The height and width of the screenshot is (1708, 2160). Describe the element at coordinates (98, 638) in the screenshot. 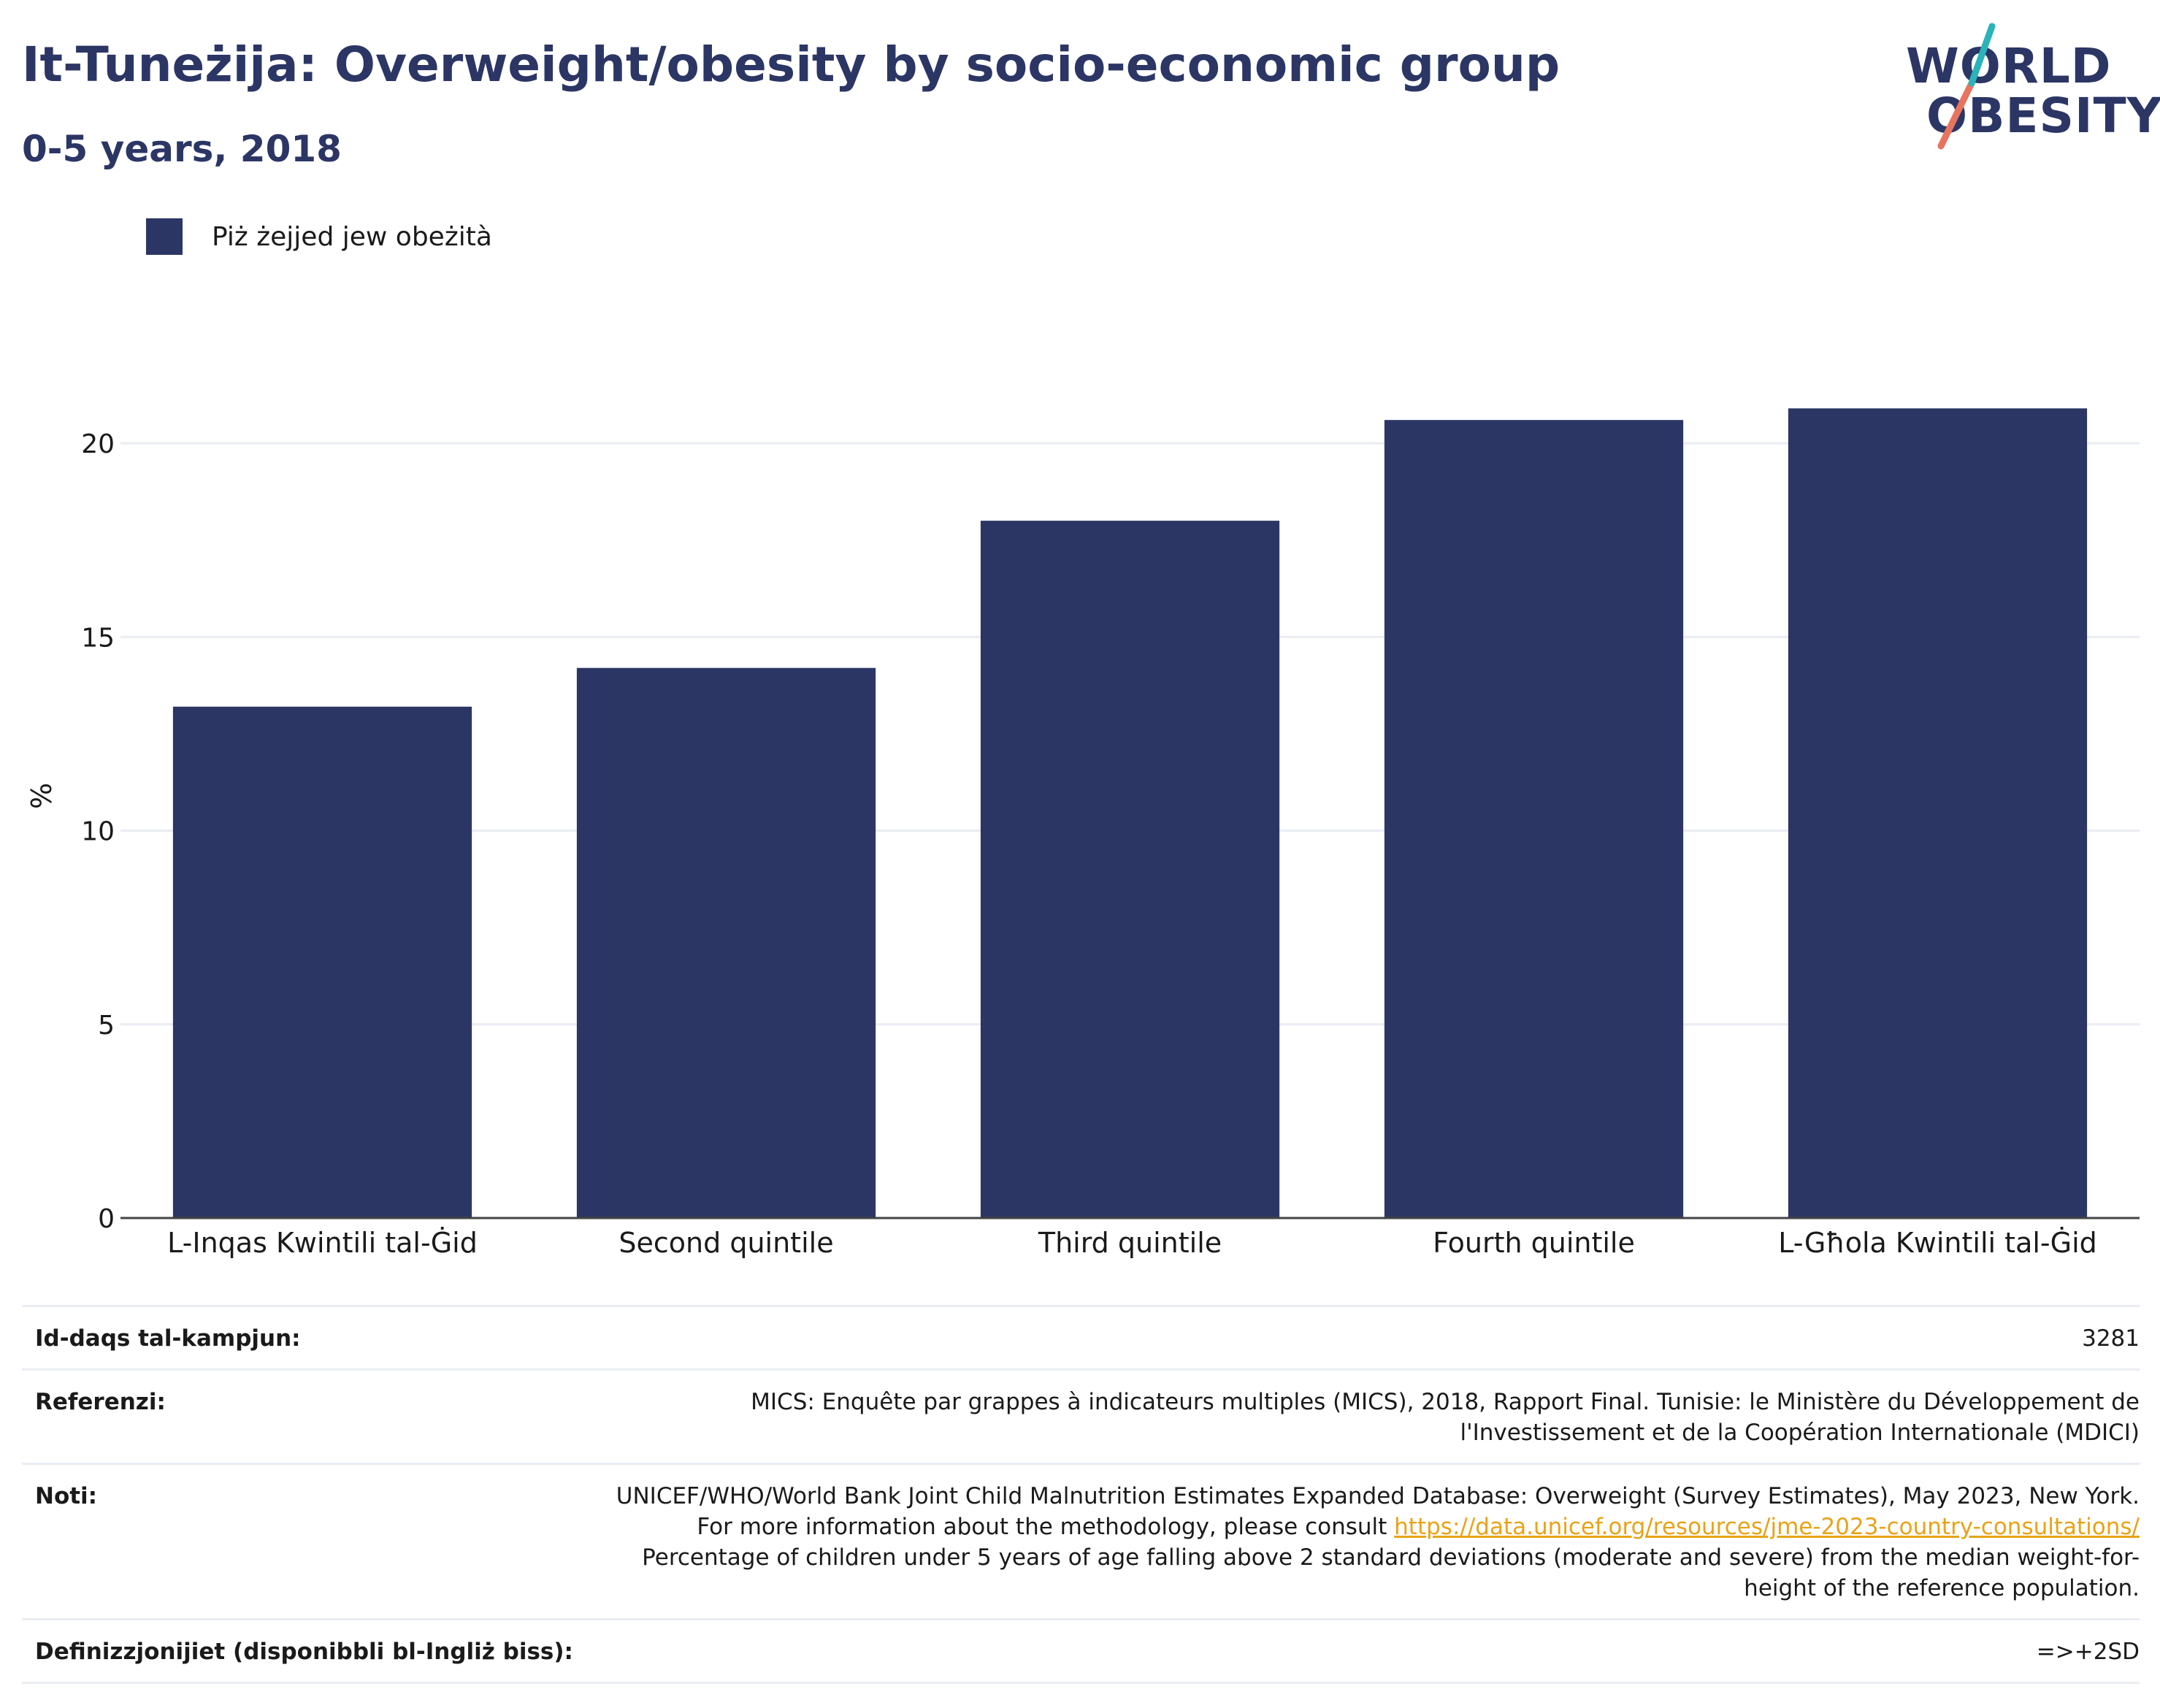

I see `y-tick-label: 15` at that location.